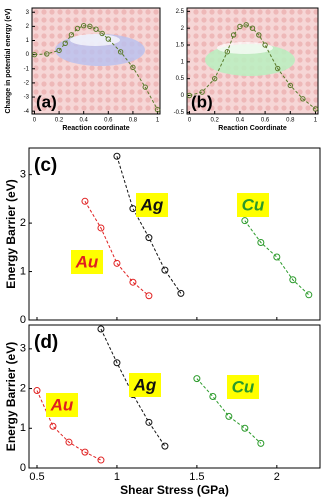 This screenshot has width=327, height=502. I want to click on y-tick-label: 0, so click(23, 468).